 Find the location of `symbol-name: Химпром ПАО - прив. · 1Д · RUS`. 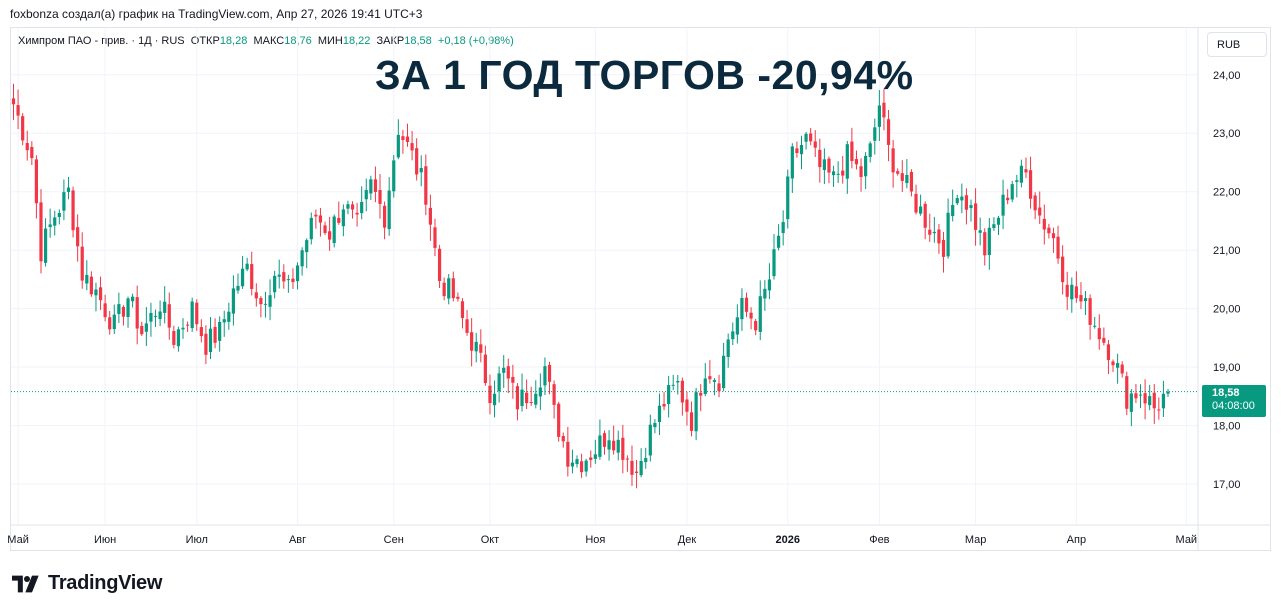

symbol-name: Химпром ПАО - прив. · 1Д · RUS is located at coordinates (101, 41).